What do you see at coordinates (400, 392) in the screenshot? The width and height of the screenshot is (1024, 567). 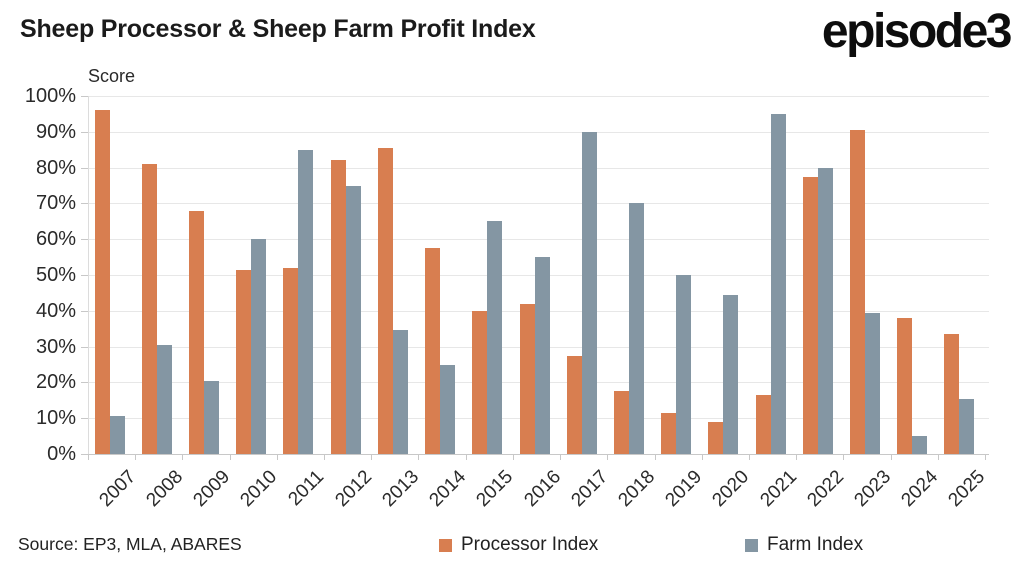 I see `bar-farm-index-2013` at bounding box center [400, 392].